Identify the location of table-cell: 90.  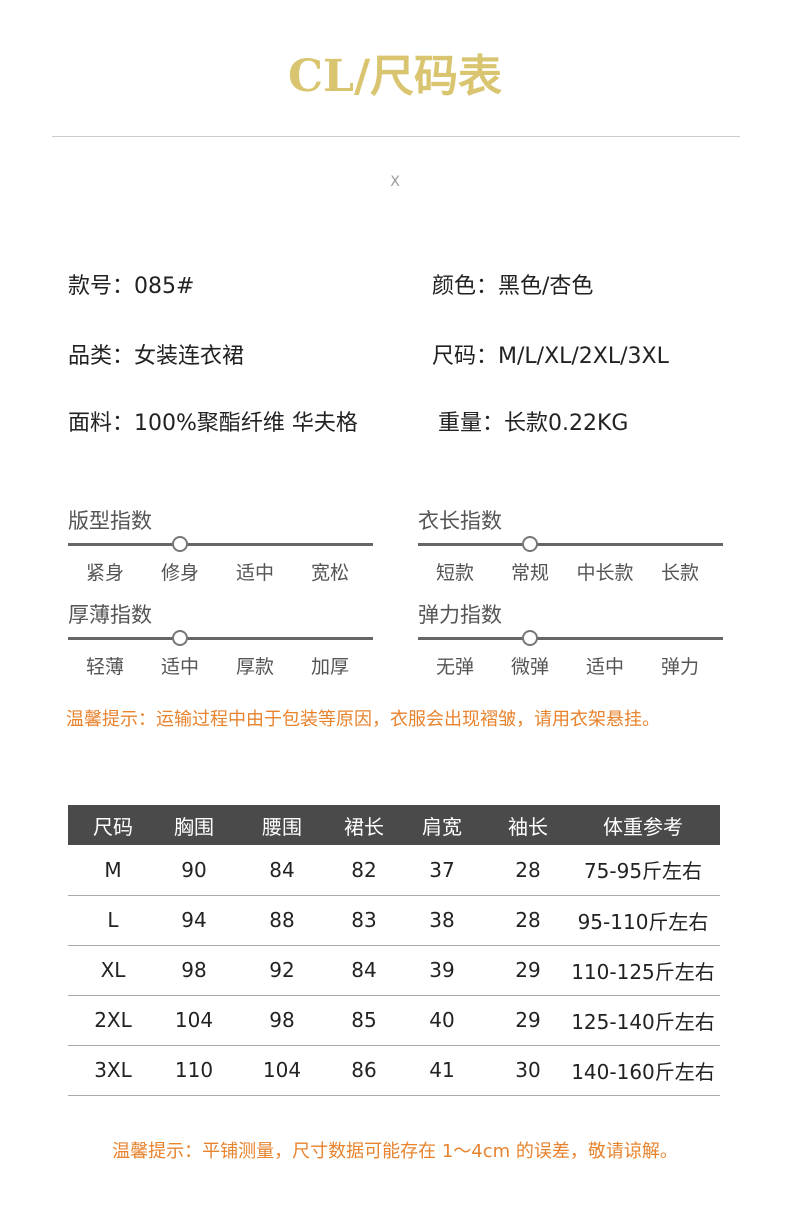
(194, 870).